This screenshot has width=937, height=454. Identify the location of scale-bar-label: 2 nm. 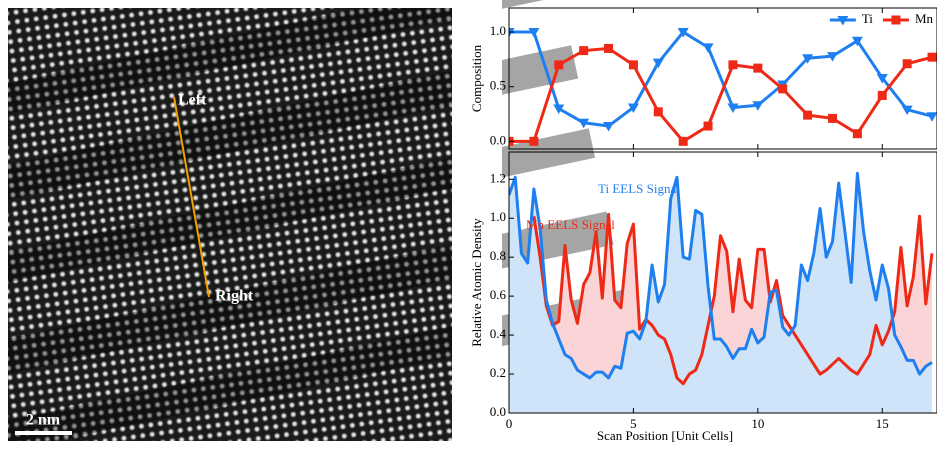
(43, 420).